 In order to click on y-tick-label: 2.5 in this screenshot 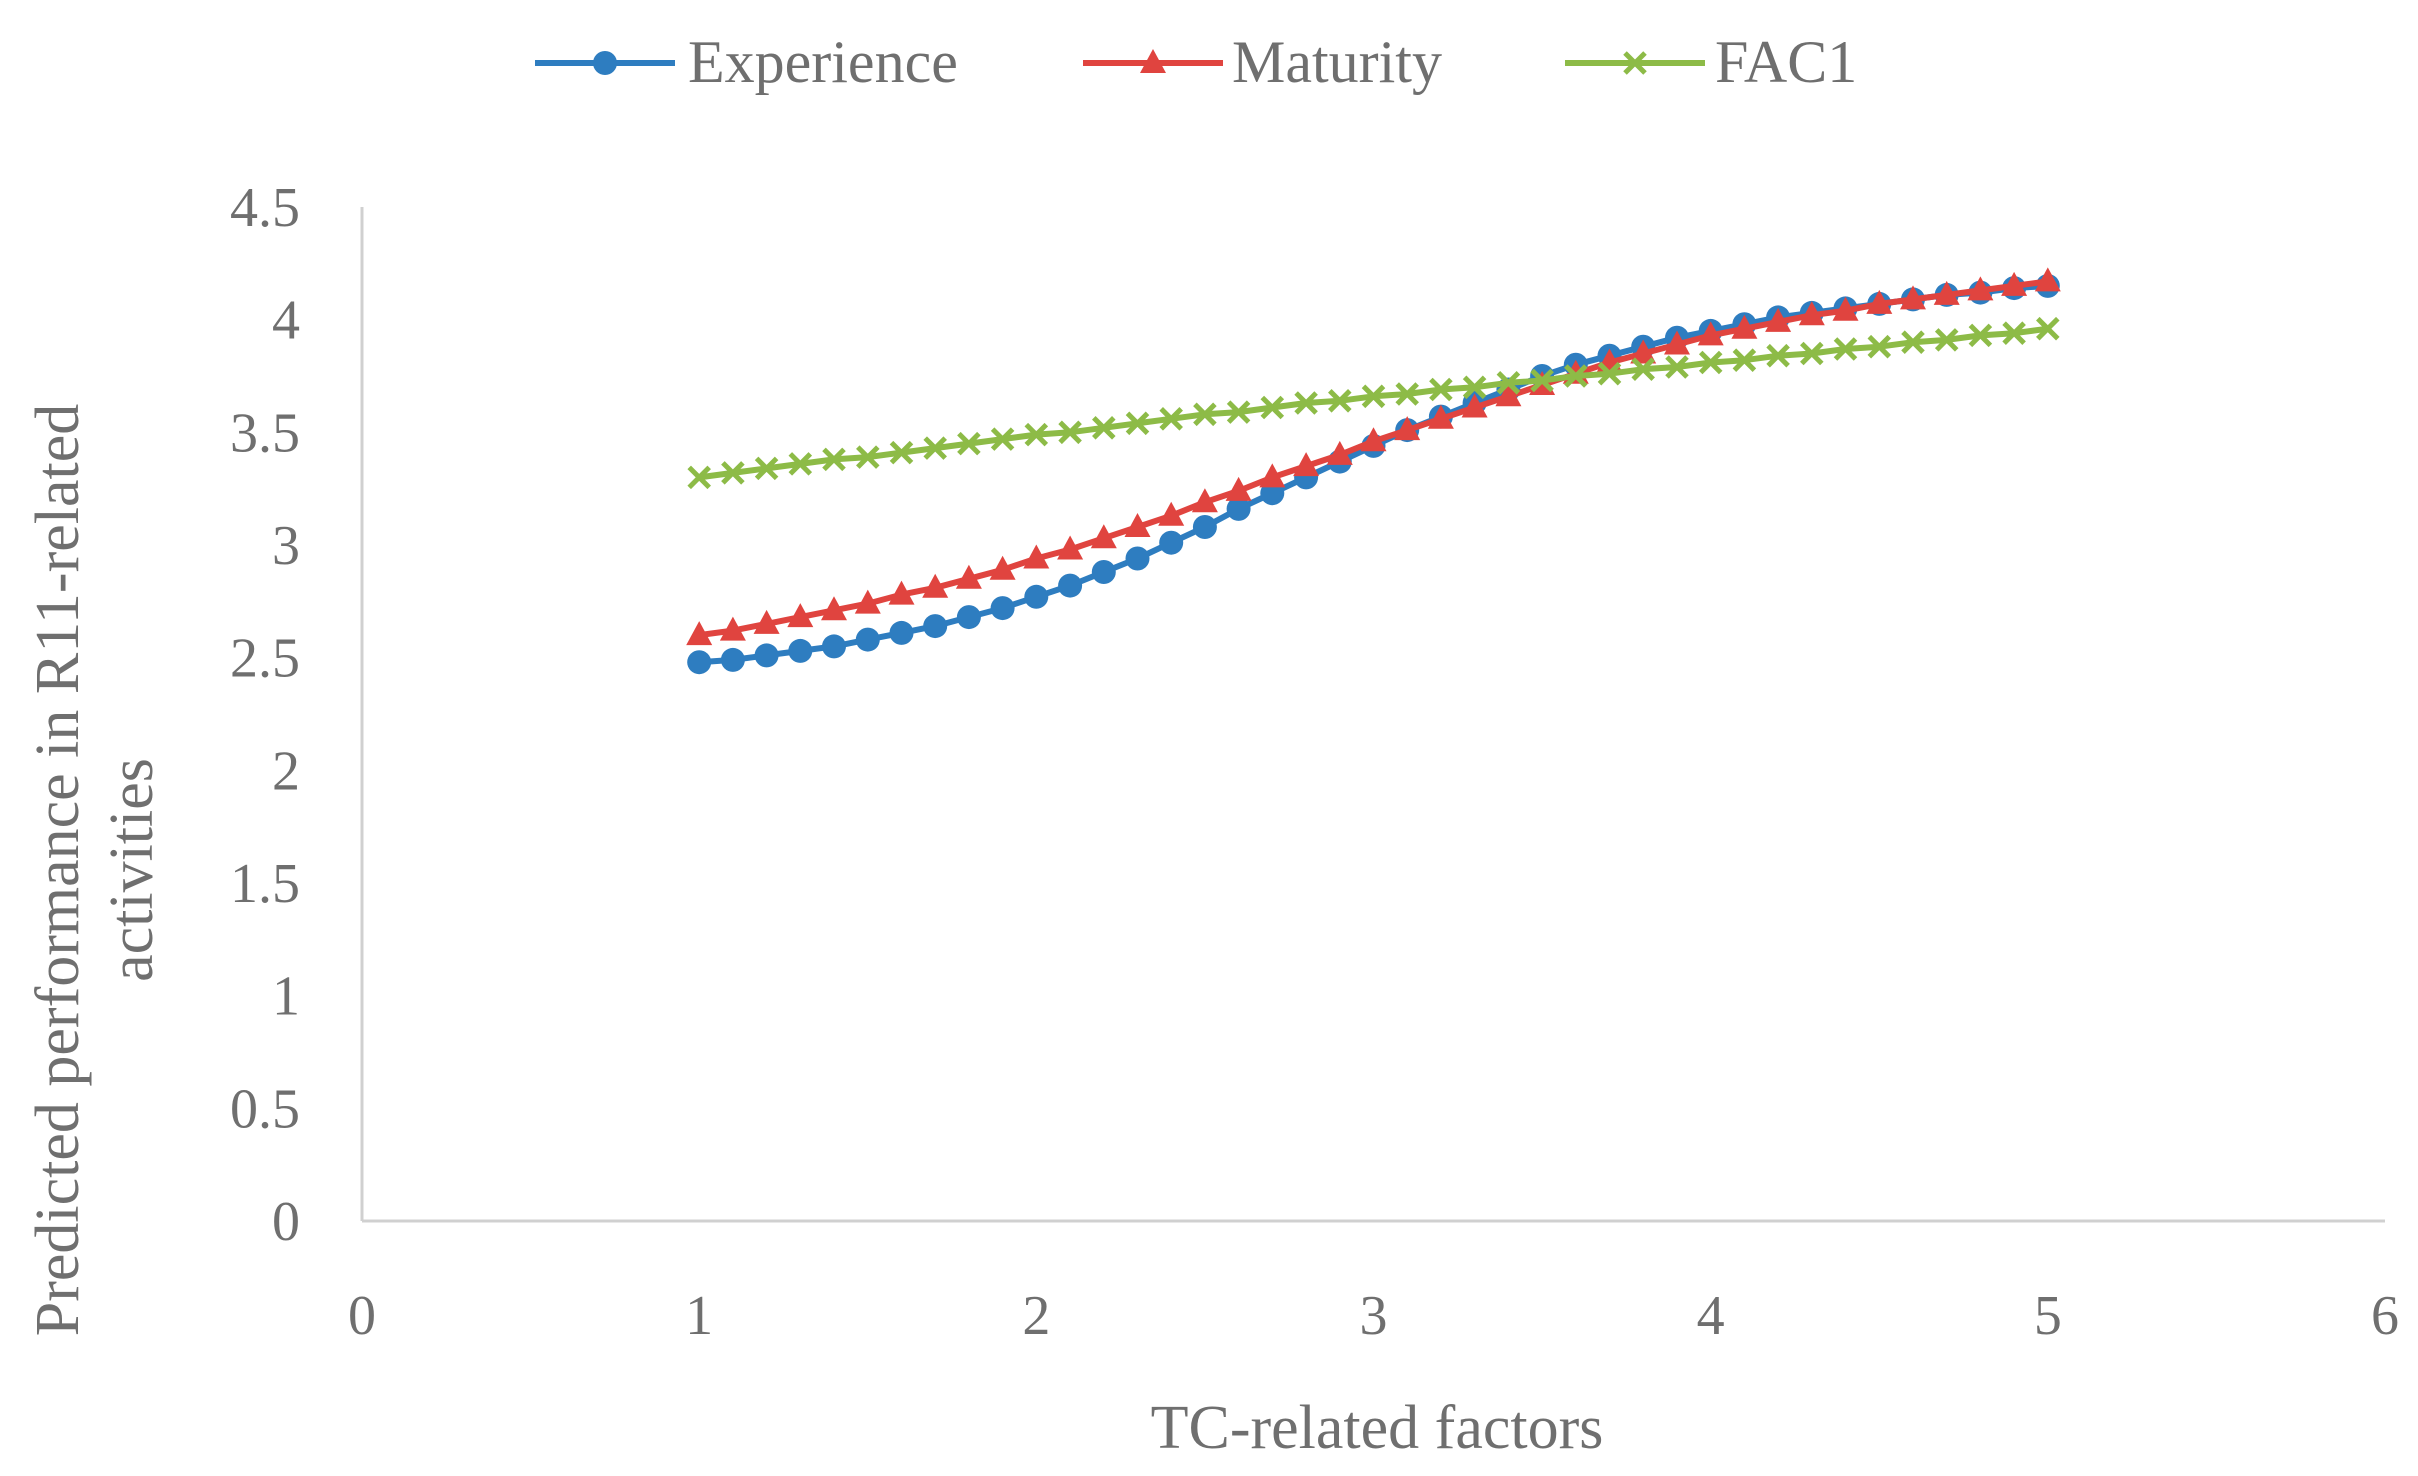, I will do `click(265, 659)`.